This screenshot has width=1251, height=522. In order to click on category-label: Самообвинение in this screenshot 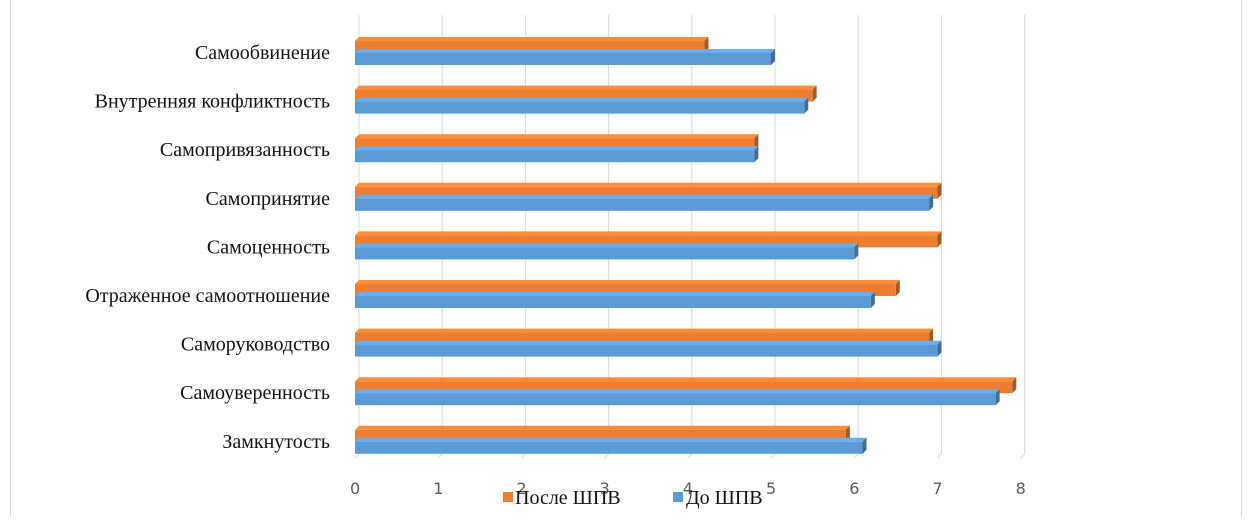, I will do `click(262, 53)`.